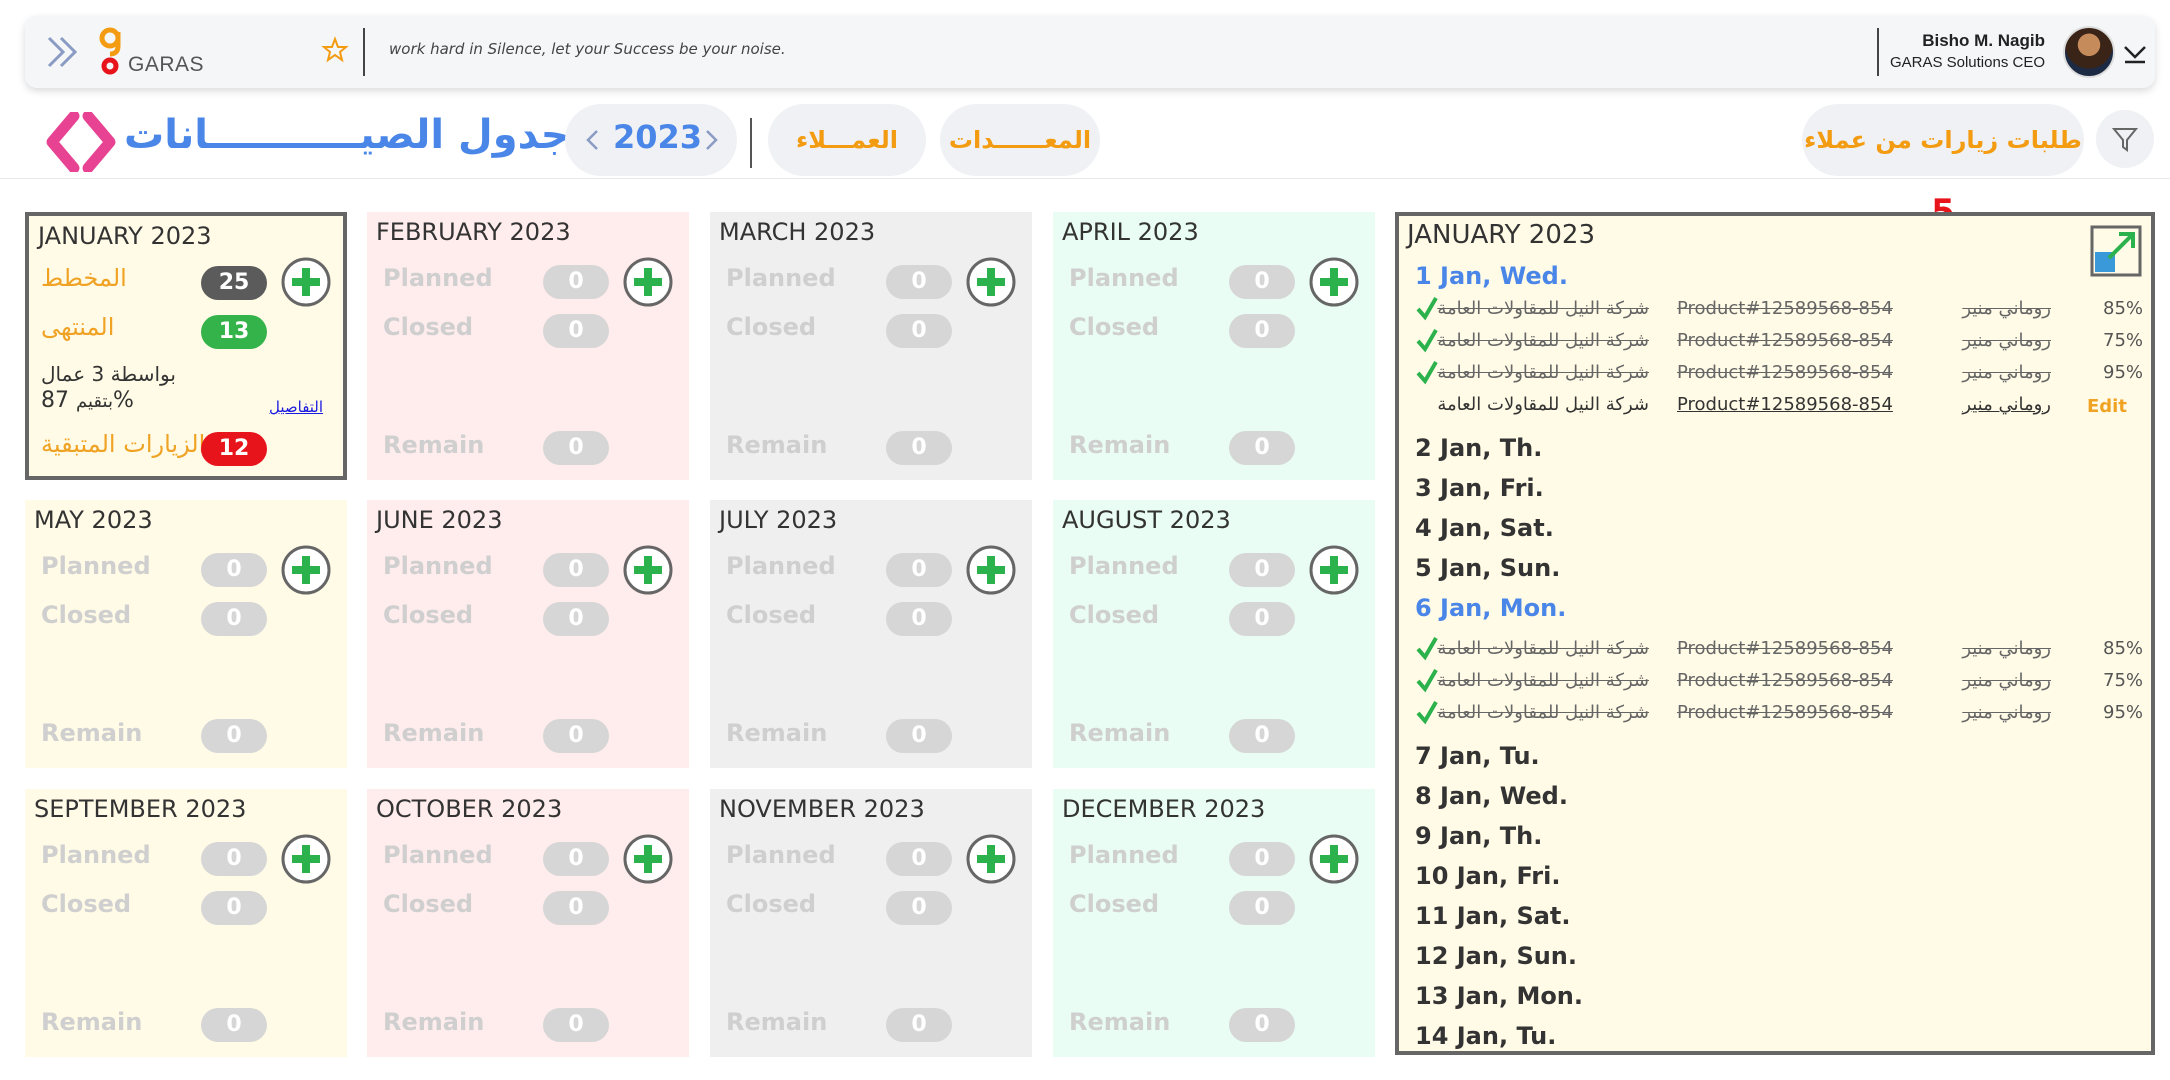 The height and width of the screenshot is (1080, 2170). Describe the element at coordinates (186, 634) in the screenshot. I see `month-card-may: MAY 2023 Planned 0 Closed 0 Remain 0` at that location.